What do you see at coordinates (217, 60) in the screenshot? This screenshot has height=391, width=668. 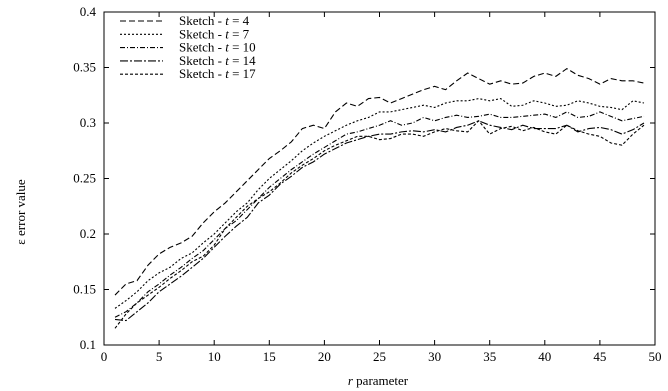 I see `legend-entry-4: Sketch - t = 14` at bounding box center [217, 60].